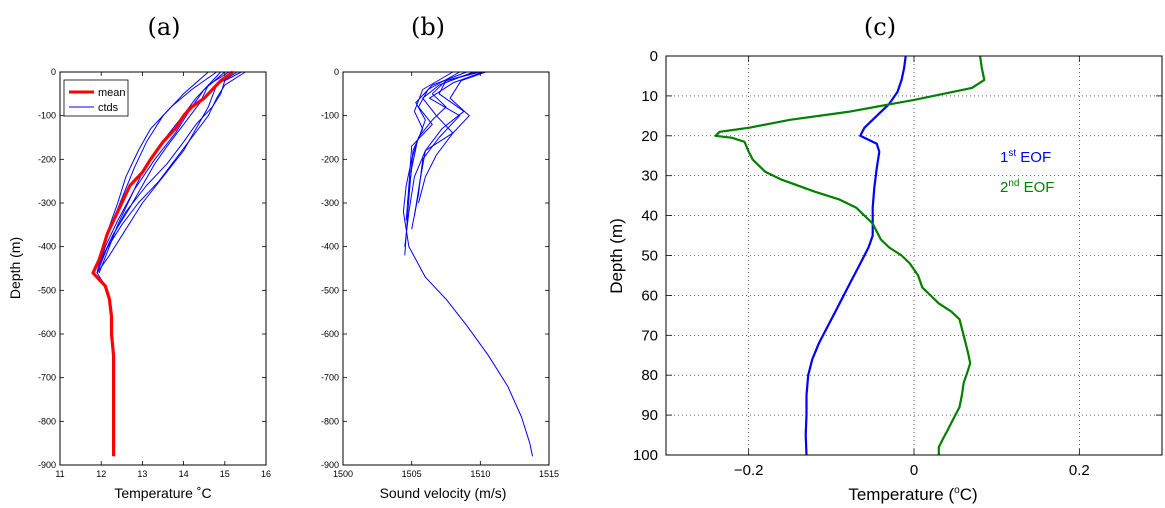 This screenshot has width=1165, height=508. Describe the element at coordinates (649, 295) in the screenshot. I see `y-tick-label: 60` at that location.